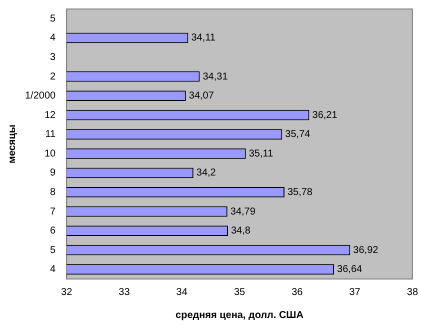 This screenshot has width=421, height=327. What do you see at coordinates (53, 231) in the screenshot?
I see `y-tick-label: 6` at bounding box center [53, 231].